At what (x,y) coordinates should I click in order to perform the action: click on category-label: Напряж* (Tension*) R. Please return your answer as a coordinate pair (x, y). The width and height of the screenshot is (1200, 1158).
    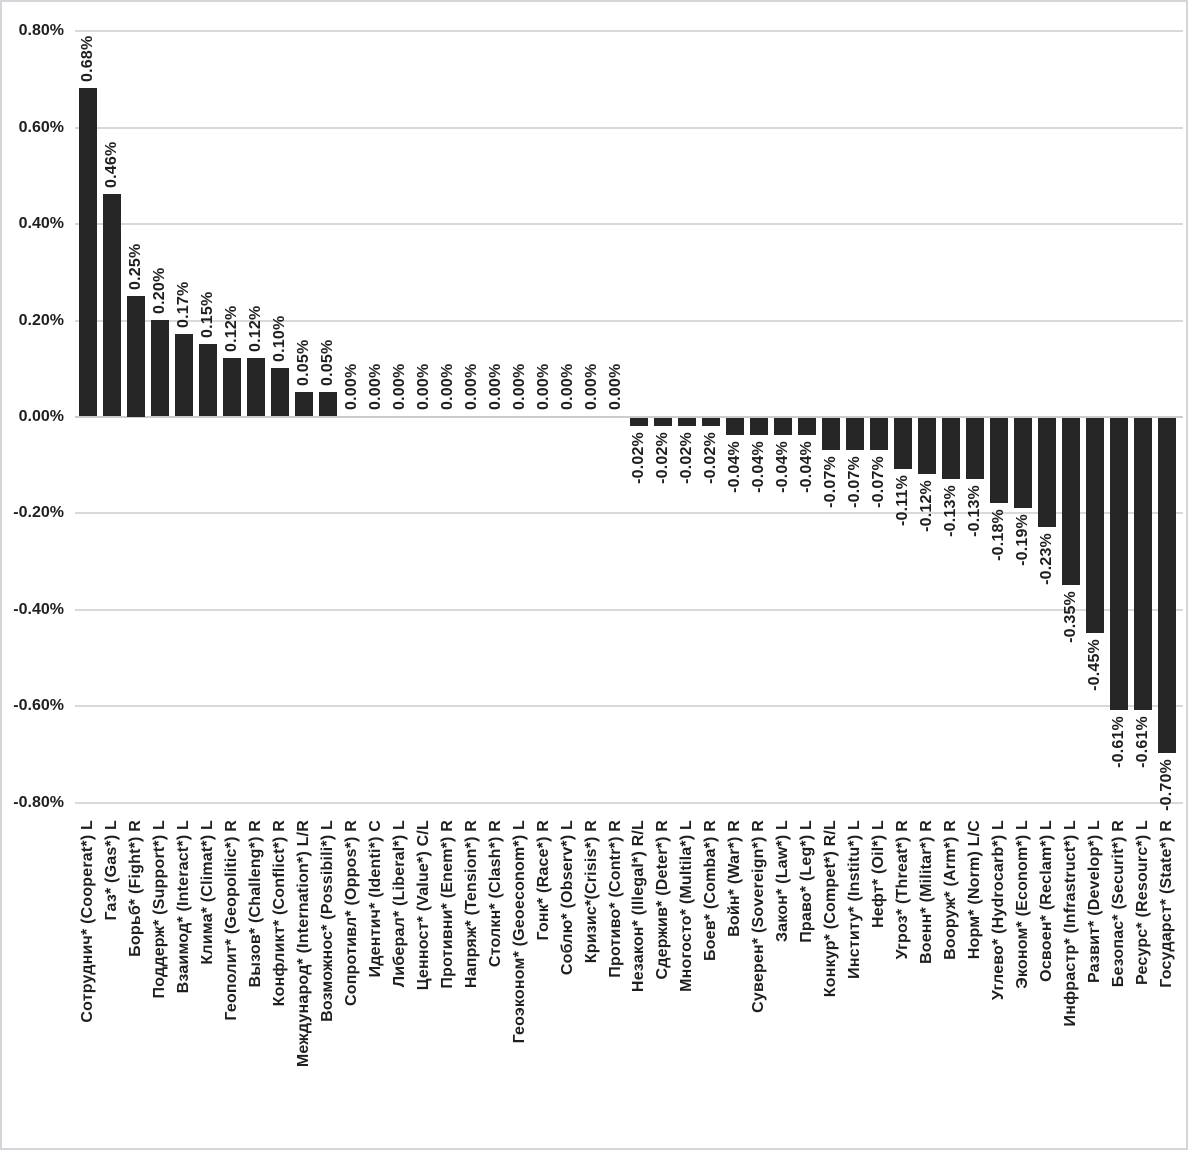
    Looking at the image, I should click on (471, 904).